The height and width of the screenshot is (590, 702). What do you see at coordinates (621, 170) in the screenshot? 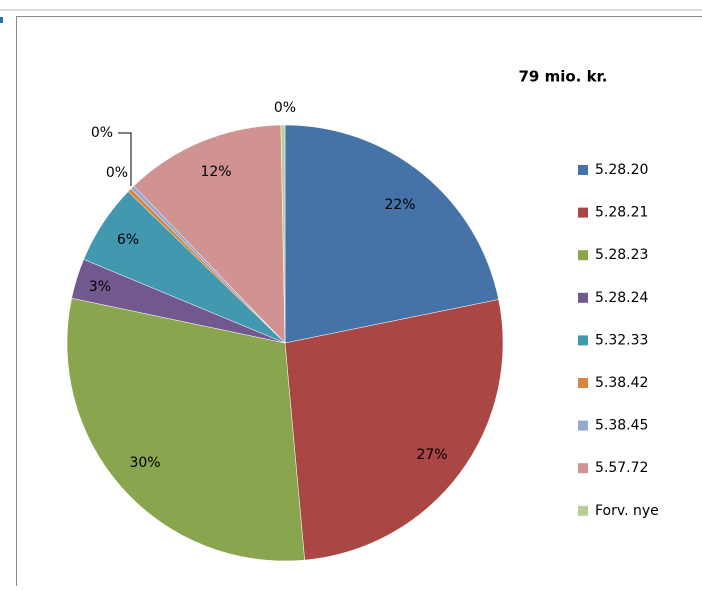
I see `legend-label: 5.28.20` at bounding box center [621, 170].